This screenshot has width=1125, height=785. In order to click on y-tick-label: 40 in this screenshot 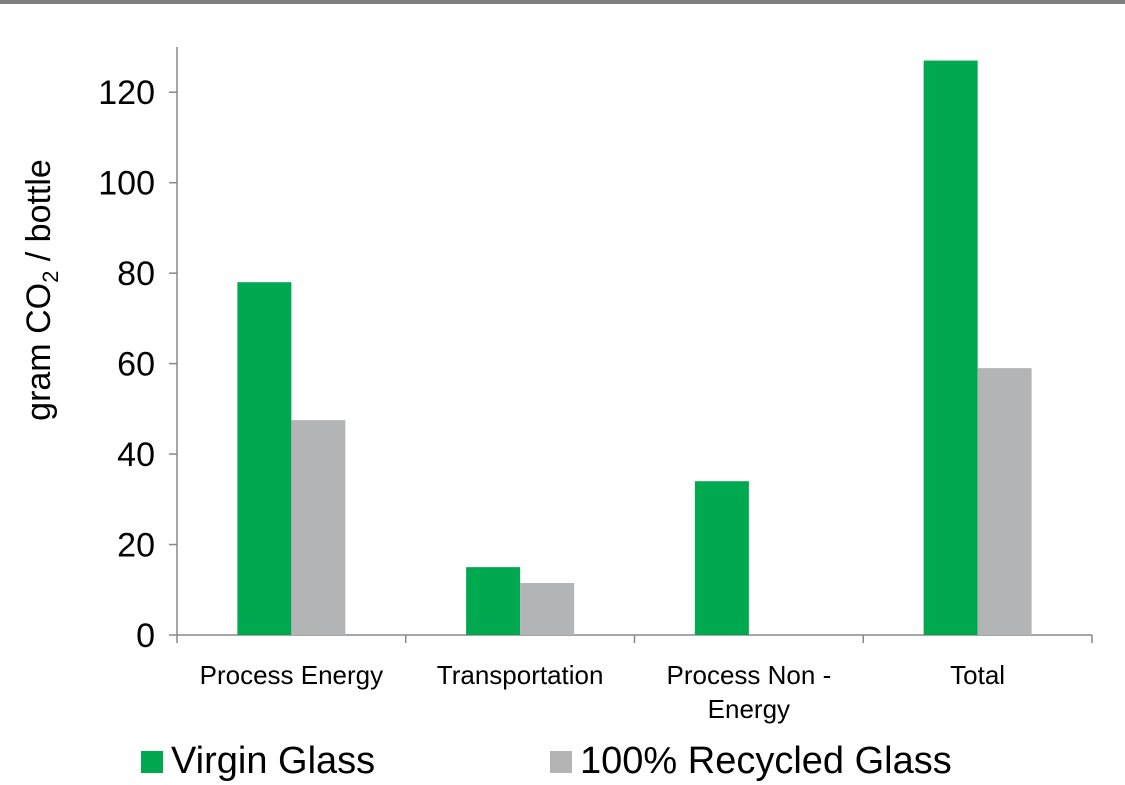, I will do `click(136, 455)`.